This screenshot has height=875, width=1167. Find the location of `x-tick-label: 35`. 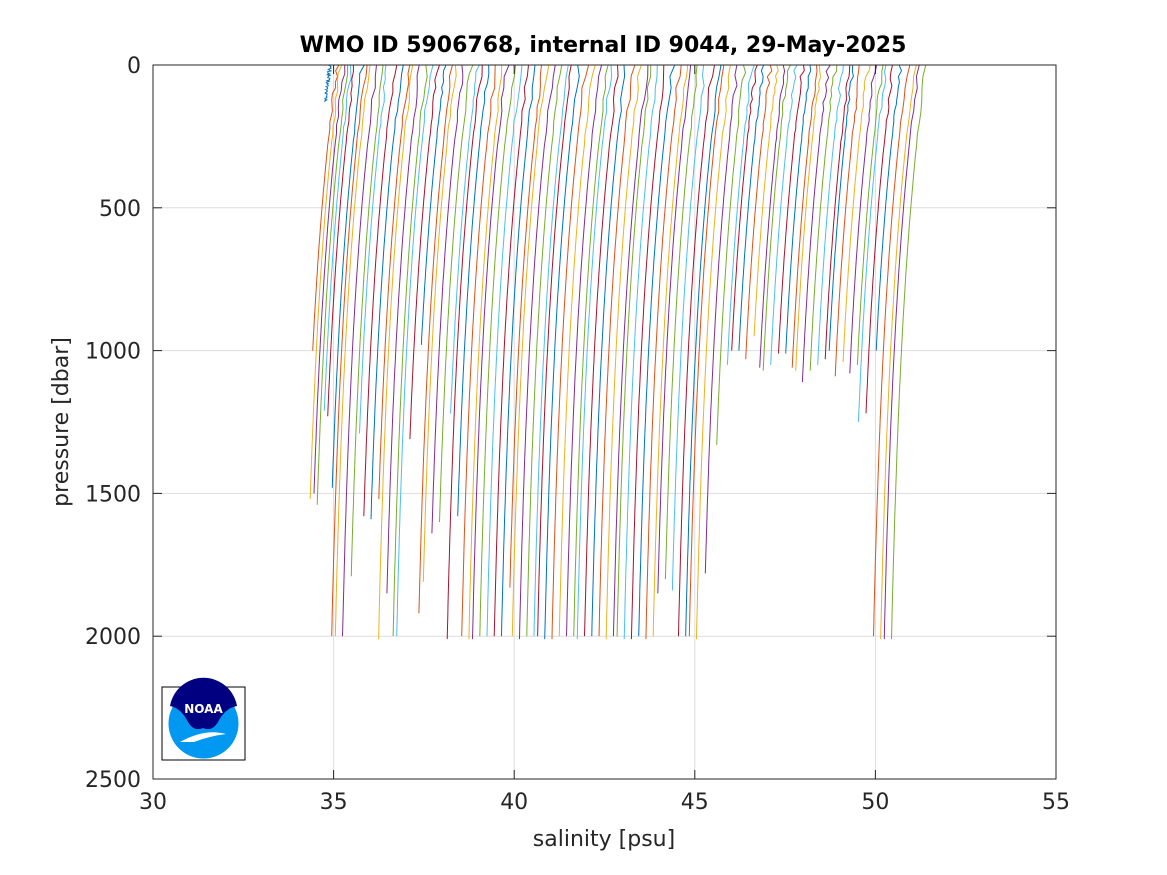

x-tick-label: 35 is located at coordinates (334, 802).